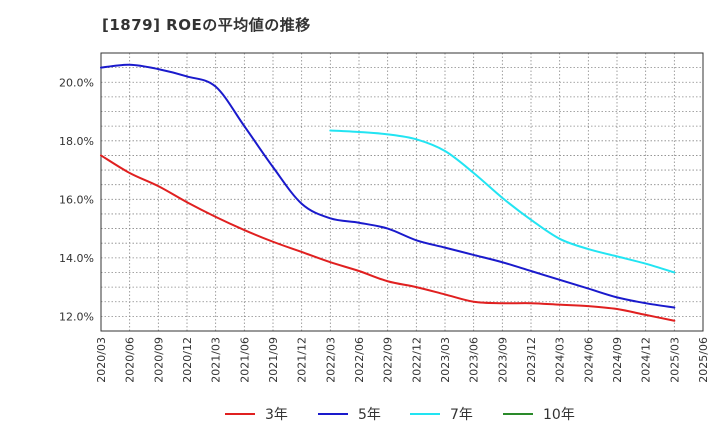 The image size is (720, 440). I want to click on x-tick-label: 2024/12, so click(646, 360).